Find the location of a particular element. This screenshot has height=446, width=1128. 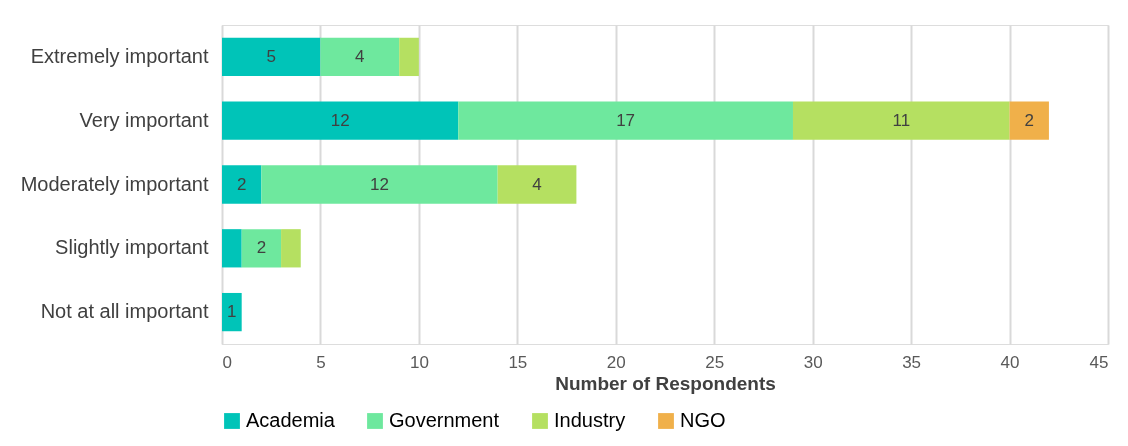

y-tick-label: Moderately important is located at coordinates (114, 183).